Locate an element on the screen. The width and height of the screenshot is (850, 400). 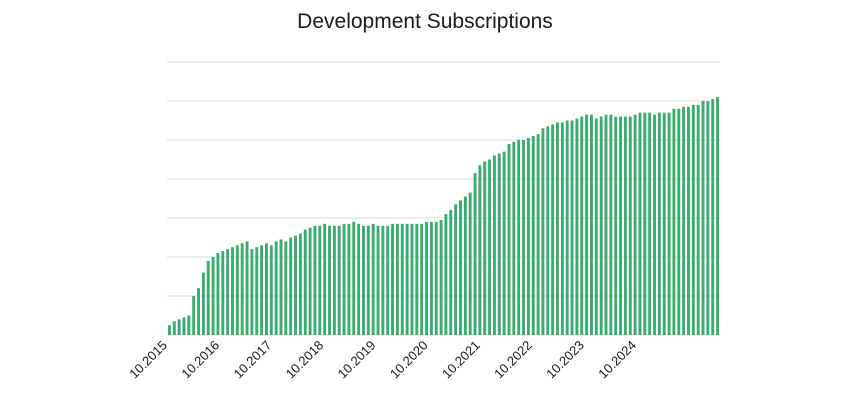
x-tick-label: 10.2015 is located at coordinates (148, 360).